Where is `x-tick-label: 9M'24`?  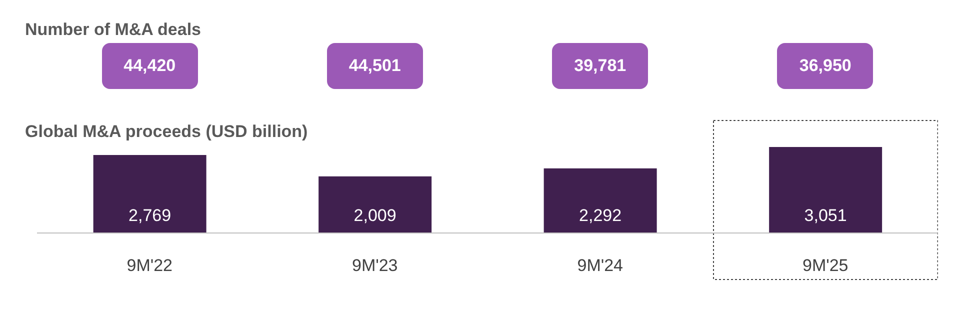
x-tick-label: 9M'24 is located at coordinates (600, 266).